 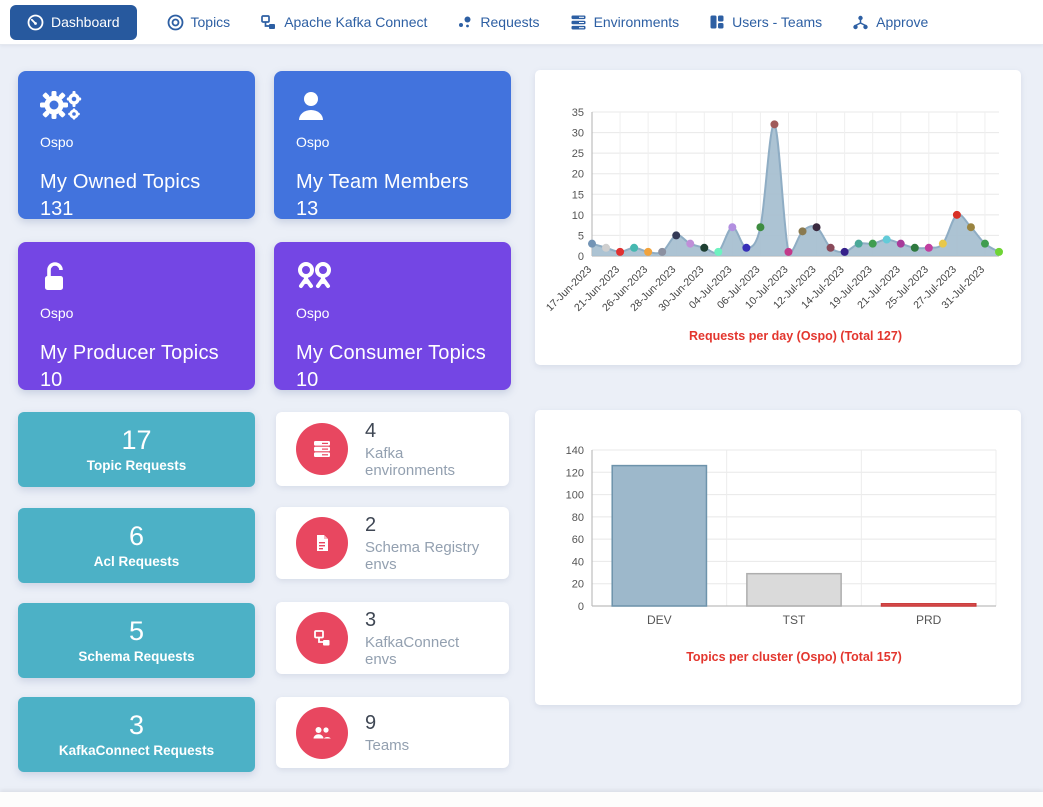 What do you see at coordinates (371, 524) in the screenshot?
I see `env-count: 2` at bounding box center [371, 524].